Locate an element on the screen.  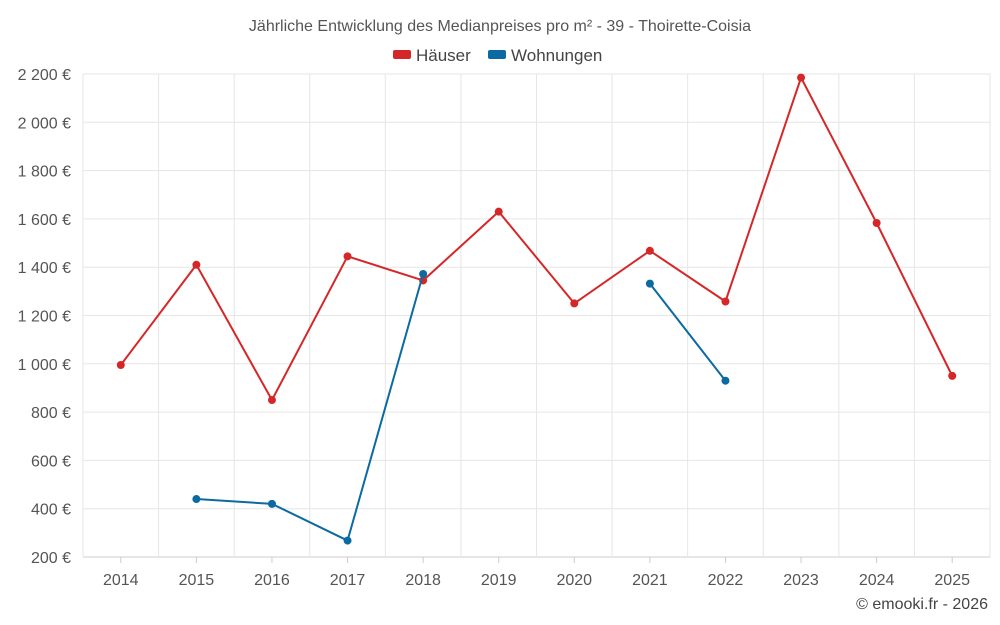
y-tick-label: 200 € is located at coordinates (51, 558).